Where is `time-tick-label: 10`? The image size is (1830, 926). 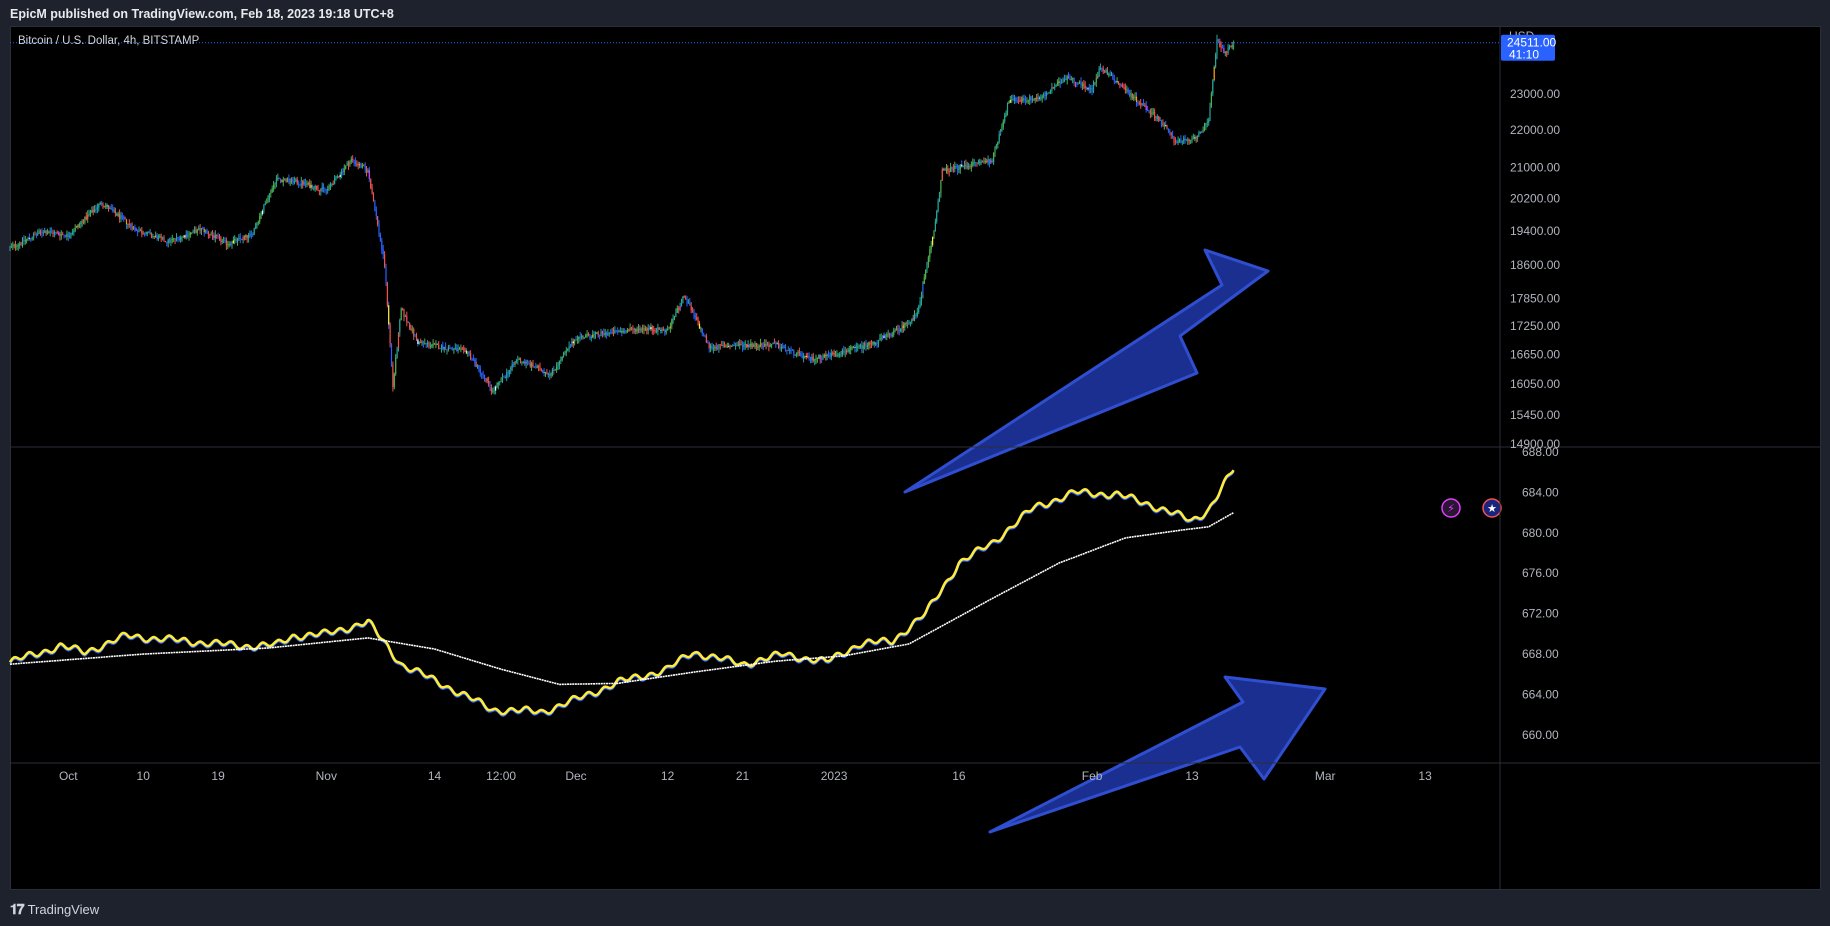
time-tick-label: 10 is located at coordinates (144, 776).